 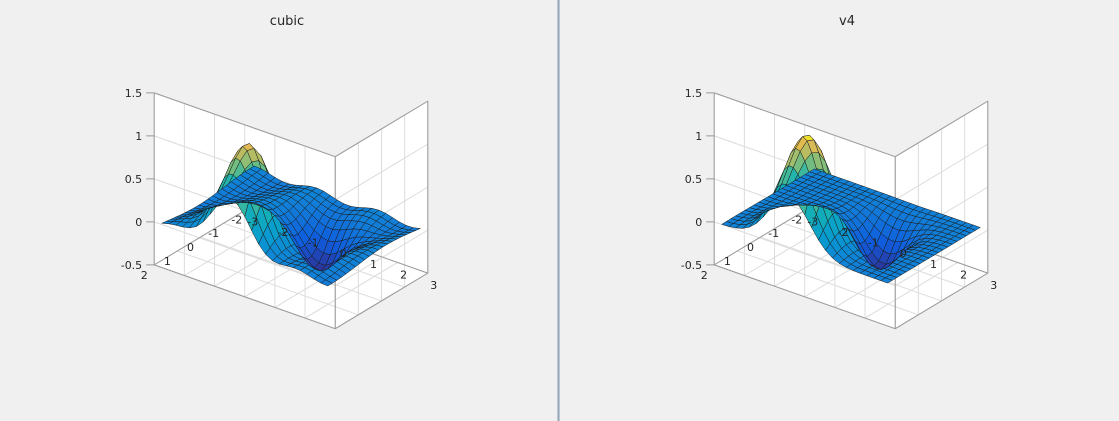 I want to click on panel-divider, so click(x=558, y=210).